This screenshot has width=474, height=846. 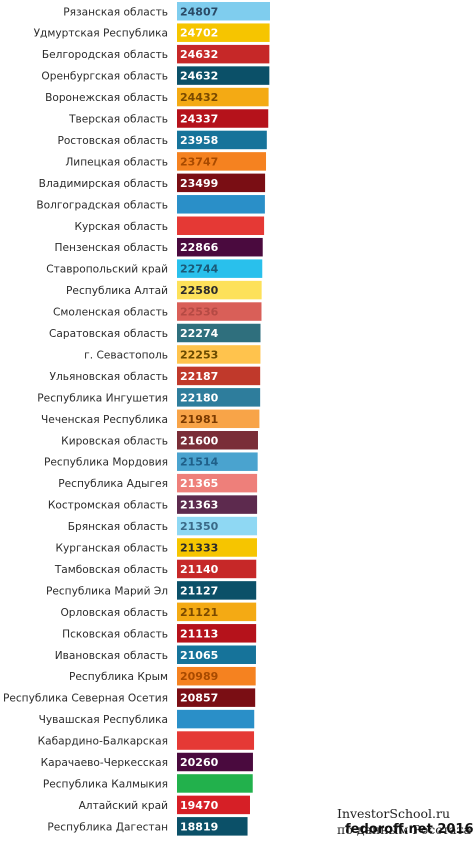 What do you see at coordinates (409, 829) in the screenshot?
I see `watermark-credit: fedoroff.net 2016` at bounding box center [409, 829].